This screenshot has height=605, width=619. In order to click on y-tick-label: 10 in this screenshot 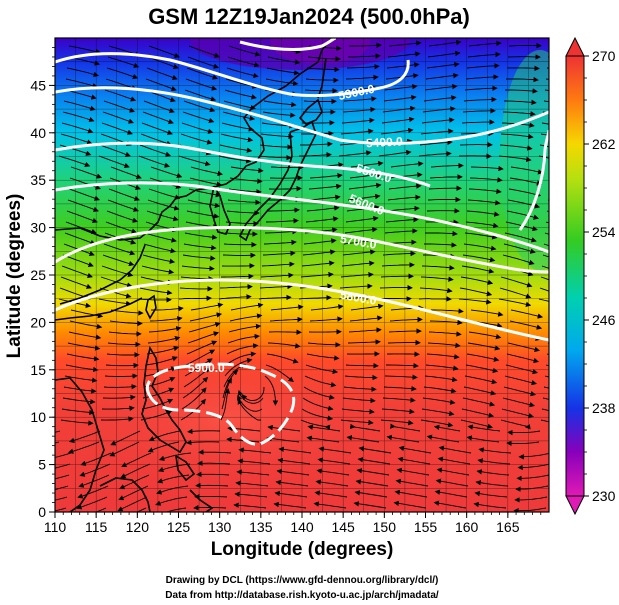, I will do `click(38, 417)`.